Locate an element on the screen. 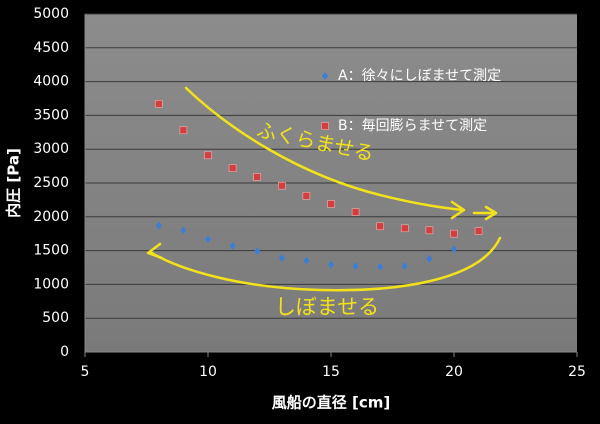  y-tick-label: 5000 is located at coordinates (51, 14).